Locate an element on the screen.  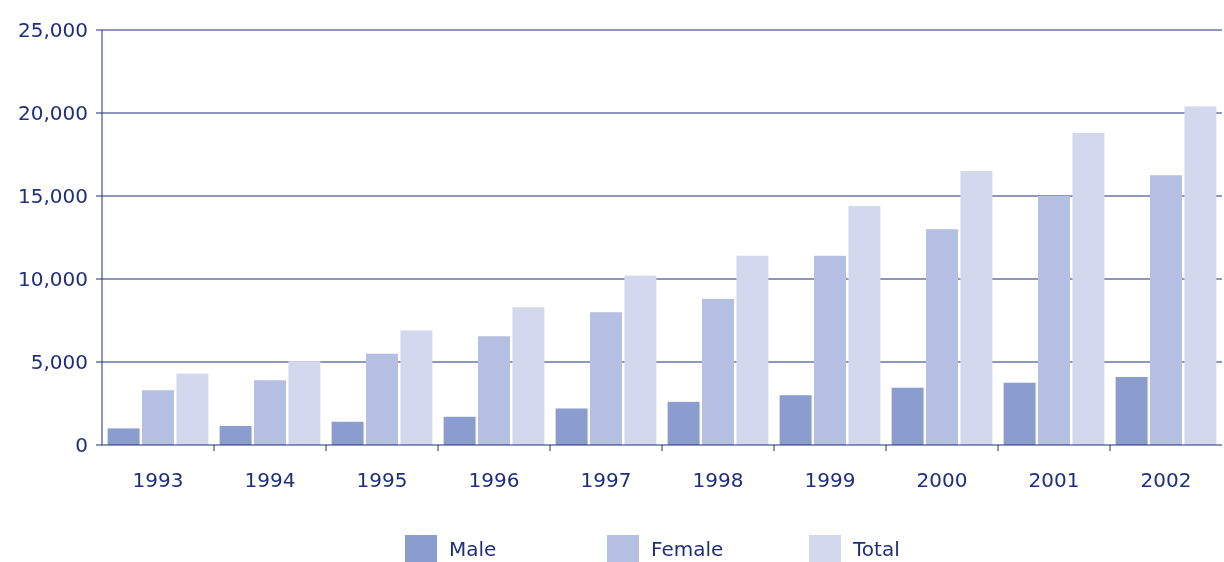
x-tick-label: 1998 is located at coordinates (718, 480).